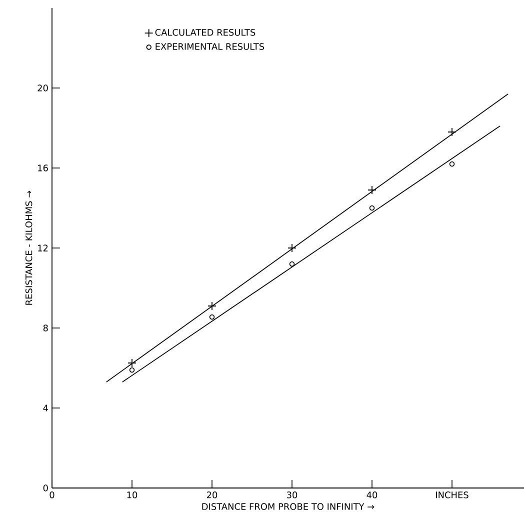 The image size is (526, 531). What do you see at coordinates (205, 32) in the screenshot?
I see `legend-label: CALCULATED RESULTS` at bounding box center [205, 32].